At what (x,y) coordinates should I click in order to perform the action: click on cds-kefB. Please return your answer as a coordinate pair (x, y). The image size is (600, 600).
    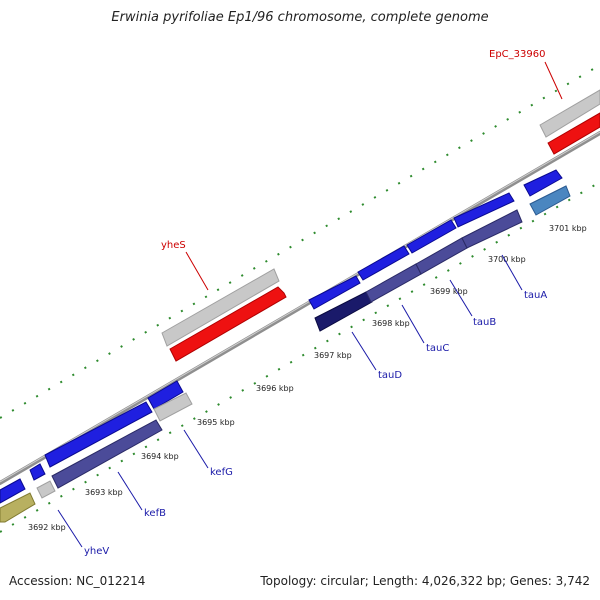
    Looking at the image, I should click on (107, 454).